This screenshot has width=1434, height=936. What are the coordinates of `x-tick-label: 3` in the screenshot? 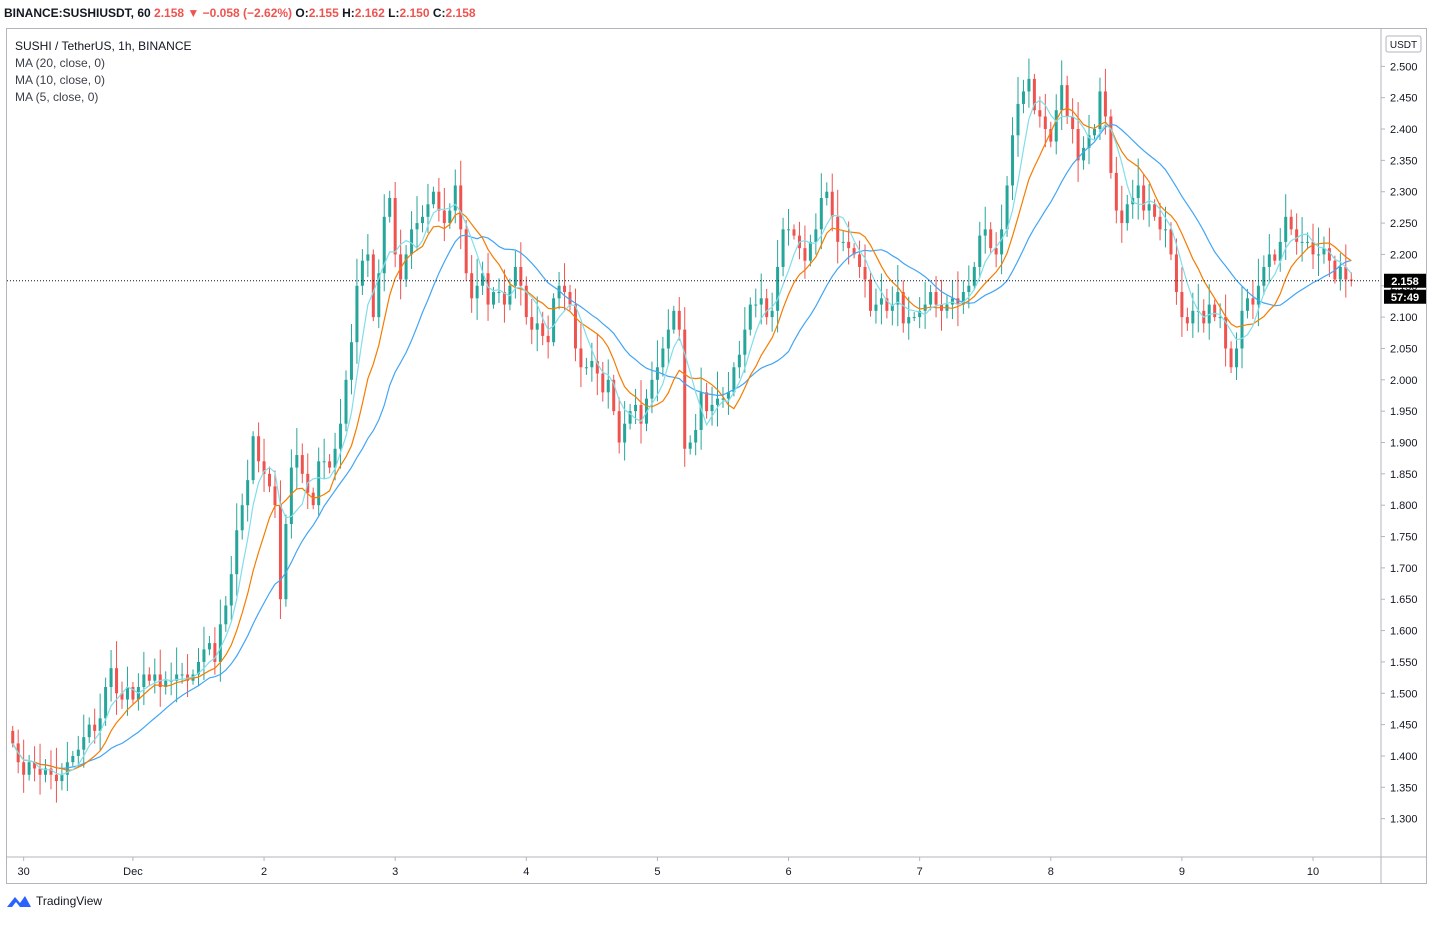 It's located at (395, 872).